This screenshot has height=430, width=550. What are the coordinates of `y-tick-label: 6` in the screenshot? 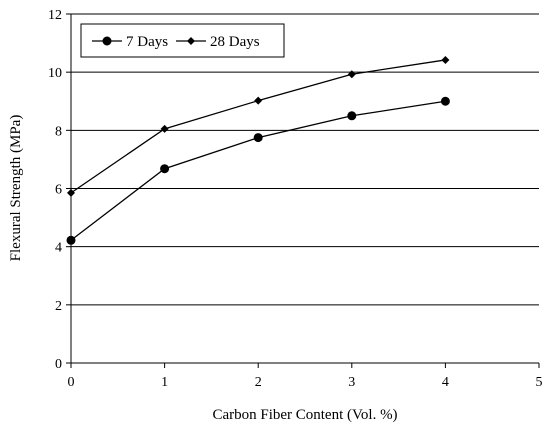 It's located at (58, 190).